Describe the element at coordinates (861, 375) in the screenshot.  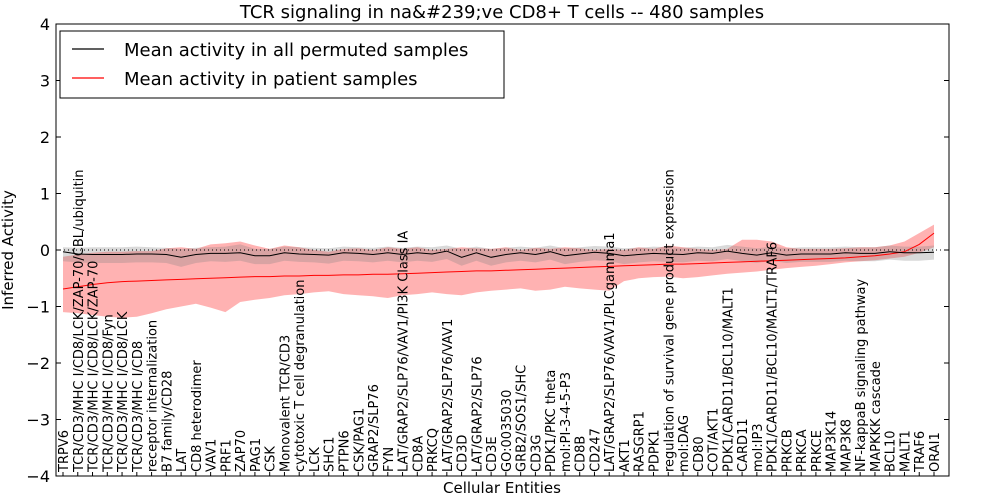
I see `x-entity-label: NF-kappaB signaling pathway` at that location.